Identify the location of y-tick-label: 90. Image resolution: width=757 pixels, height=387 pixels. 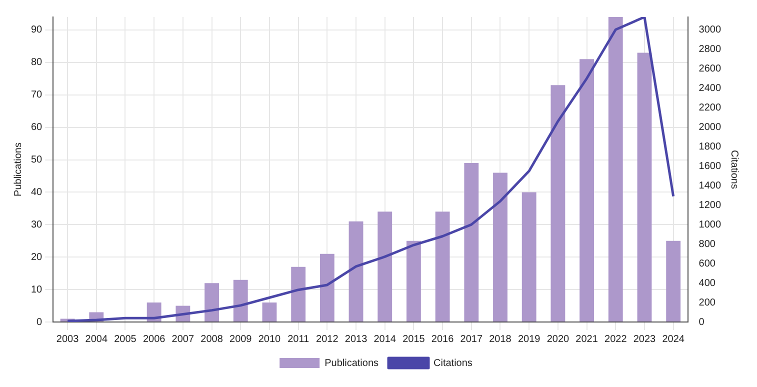
(37, 30).